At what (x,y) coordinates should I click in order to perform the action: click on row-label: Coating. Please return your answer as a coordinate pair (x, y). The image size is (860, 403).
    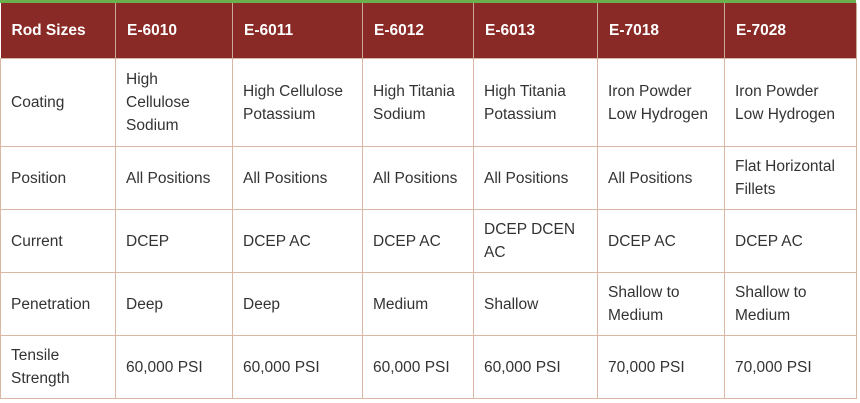
    Looking at the image, I should click on (58, 102).